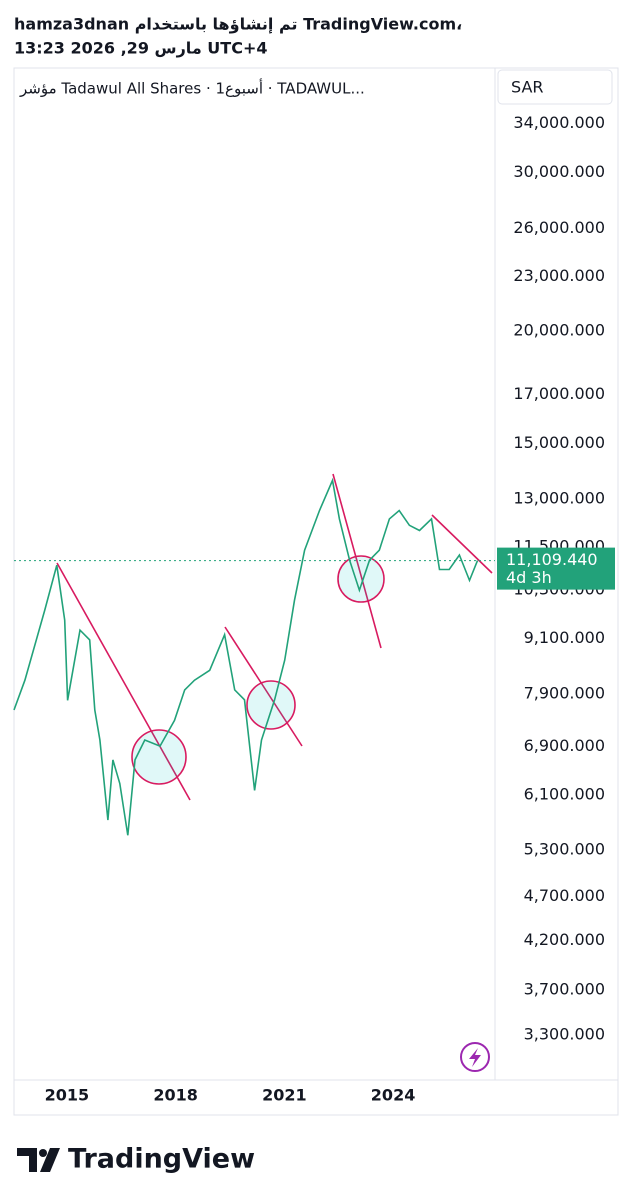  What do you see at coordinates (284, 1095) in the screenshot?
I see `x-tick-label: 2021` at bounding box center [284, 1095].